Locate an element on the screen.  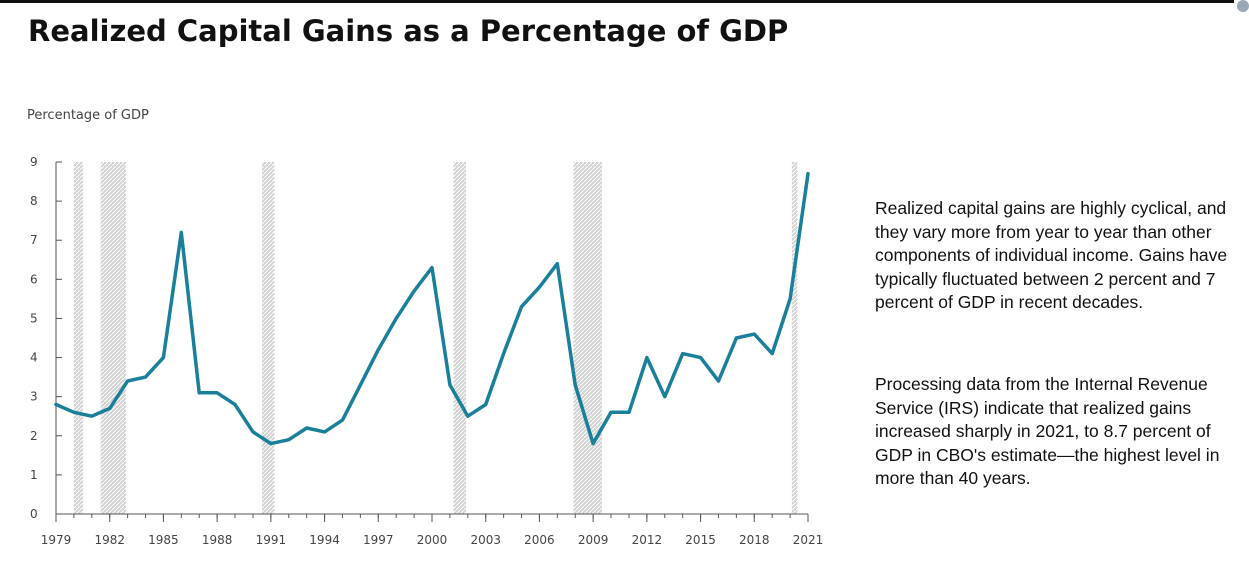
x-tick-label-1994: 1994 is located at coordinates (324, 540).